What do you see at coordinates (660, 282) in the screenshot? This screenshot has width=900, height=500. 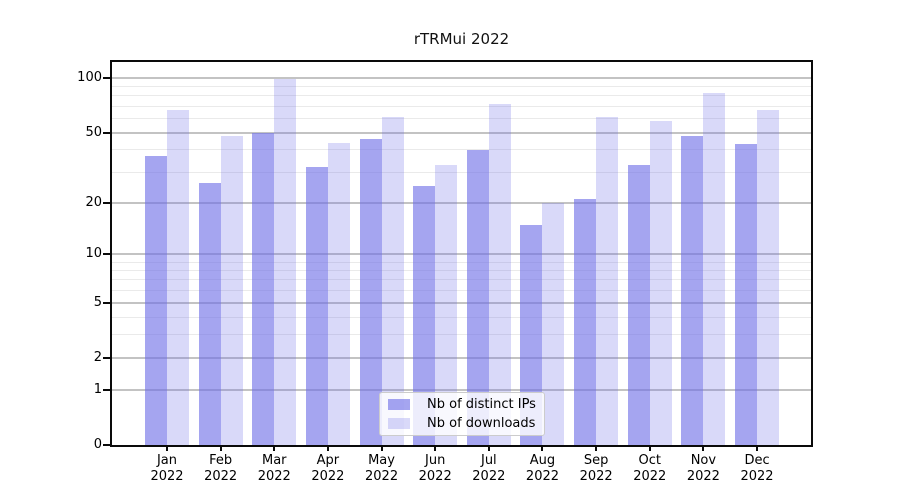 I see `bar-nb-of-downloads-oct-2022` at bounding box center [660, 282].